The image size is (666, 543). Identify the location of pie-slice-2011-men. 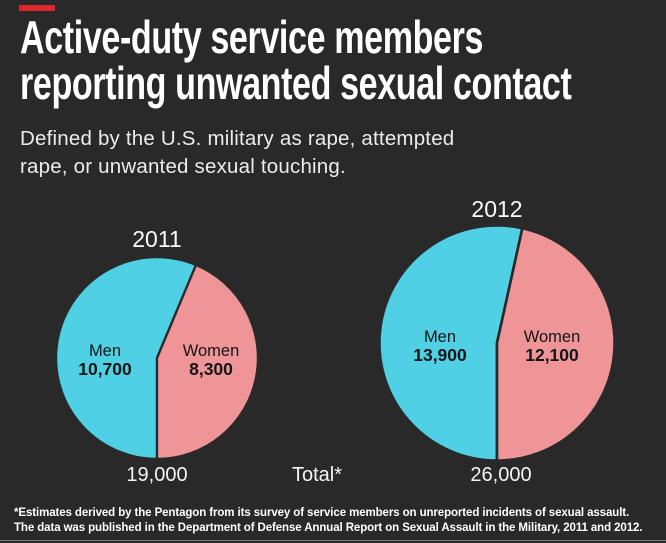
(126, 358).